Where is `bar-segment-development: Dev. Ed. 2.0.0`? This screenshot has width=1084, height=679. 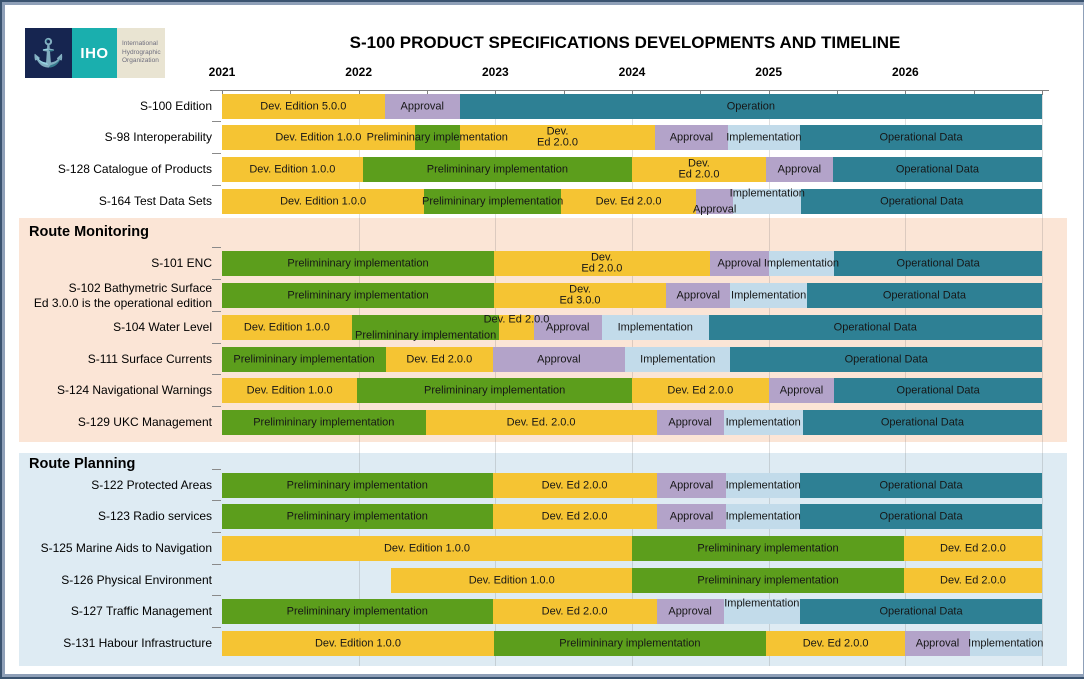
bar-segment-development: Dev. Ed. 2.0.0 is located at coordinates (541, 422).